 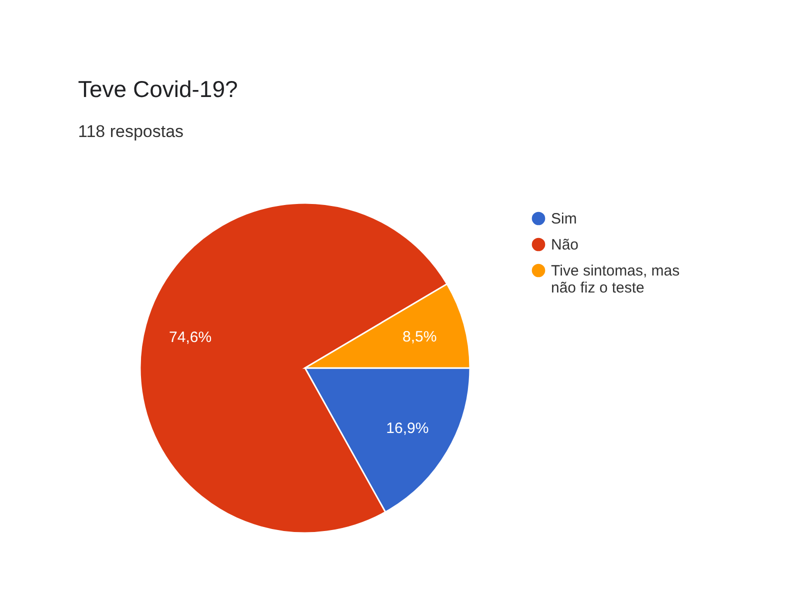 I want to click on data-label: 74,6%, so click(x=190, y=337).